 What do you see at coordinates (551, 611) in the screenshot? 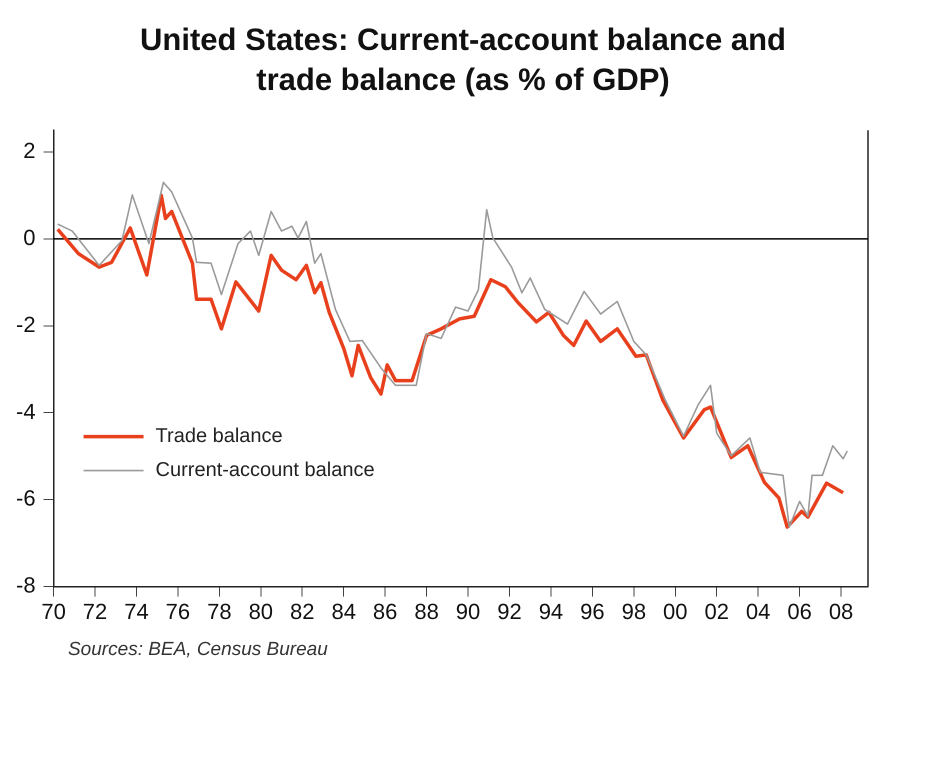
I see `x-tick-label: 94` at bounding box center [551, 611].